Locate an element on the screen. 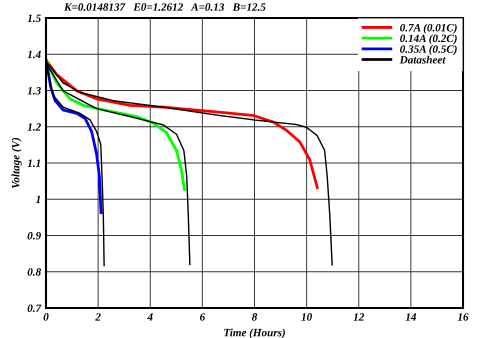 The height and width of the screenshot is (338, 480). legend-label: 0.14A (0.2C) is located at coordinates (428, 39).